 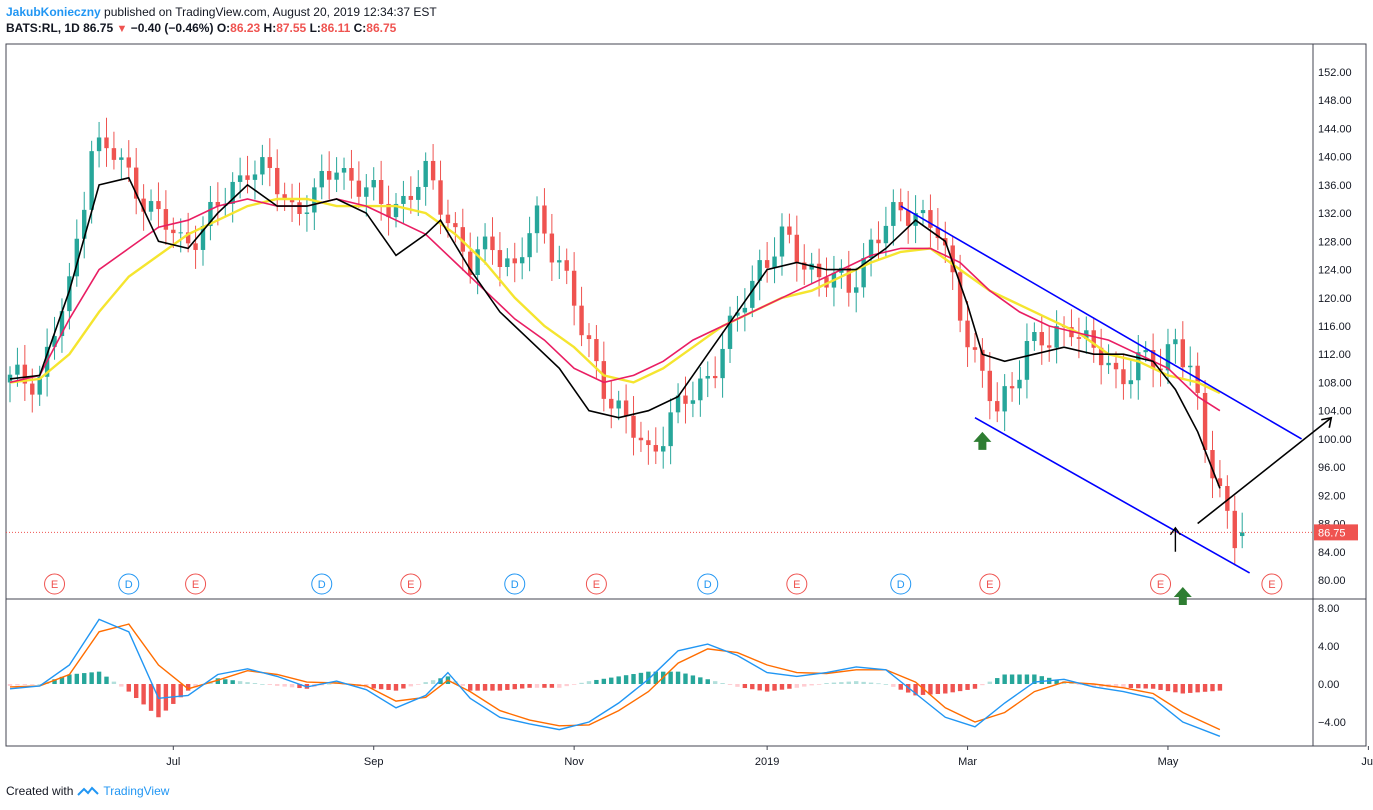 I want to click on macd-axis: 8.00 4.00 0.00 −4.00, so click(x=1332, y=666).